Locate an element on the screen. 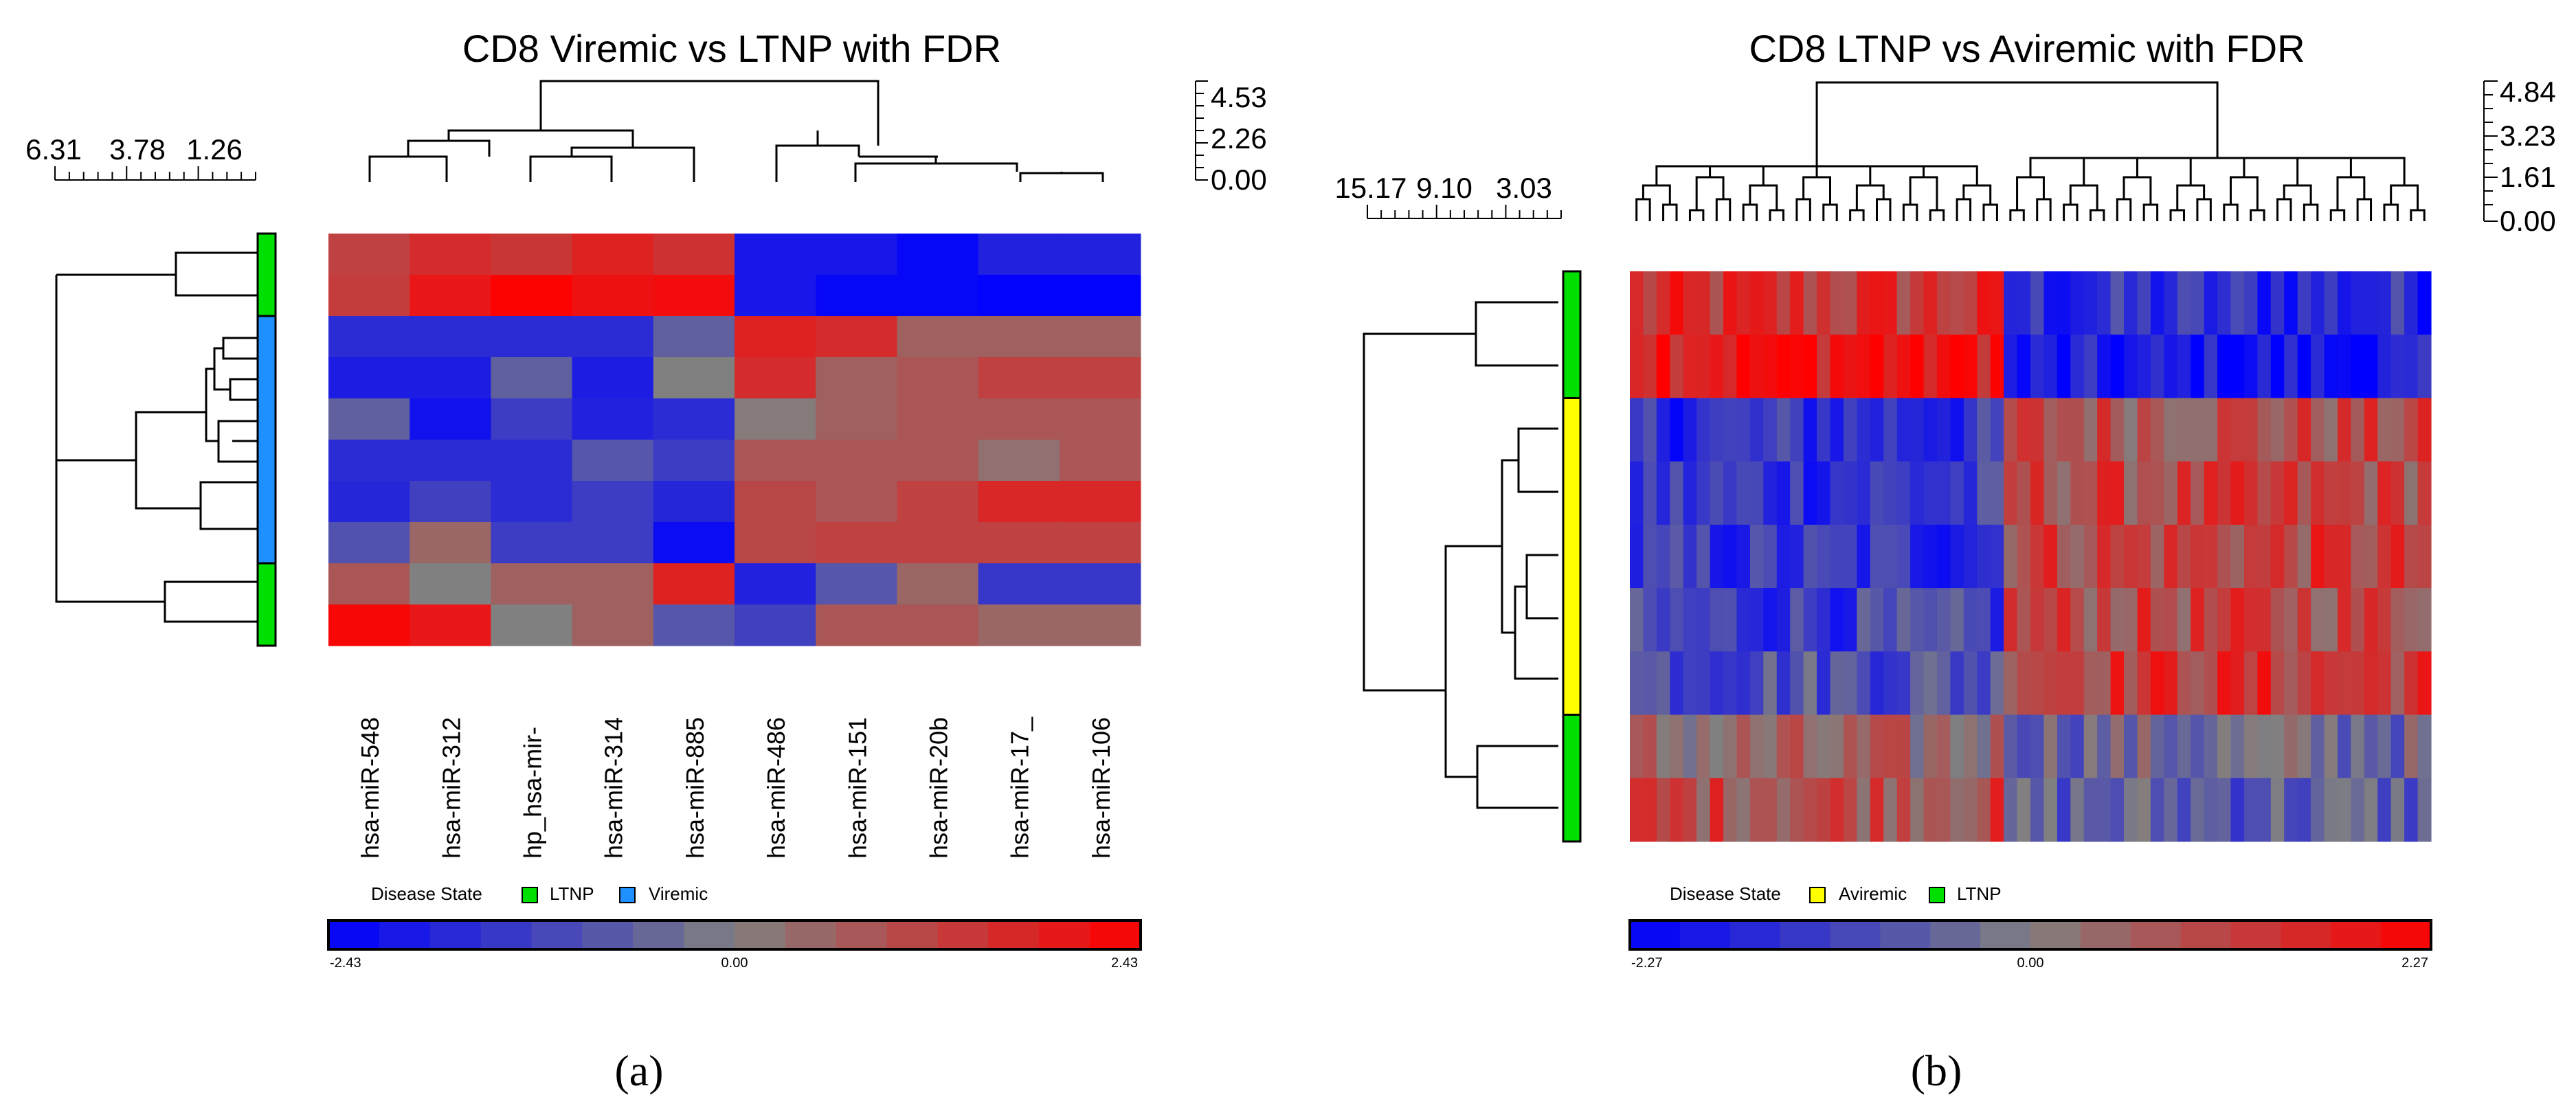 The width and height of the screenshot is (2576, 1108). panel-b-legend: Disease State Aviremic LTNP is located at coordinates (1836, 893).